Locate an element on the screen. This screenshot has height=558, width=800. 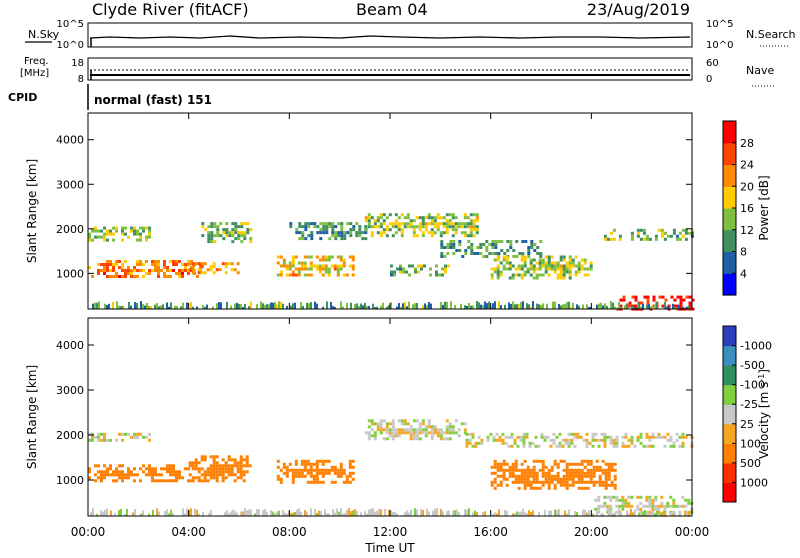
x-tick-label: 16:00 is located at coordinates (490, 532).